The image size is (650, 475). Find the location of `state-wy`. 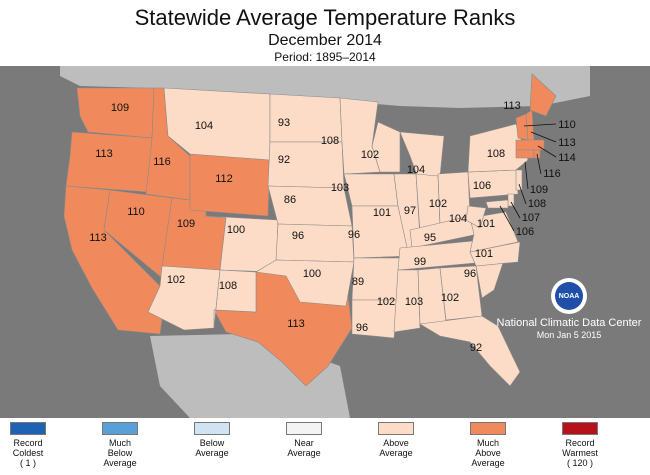

state-wy is located at coordinates (230, 185).